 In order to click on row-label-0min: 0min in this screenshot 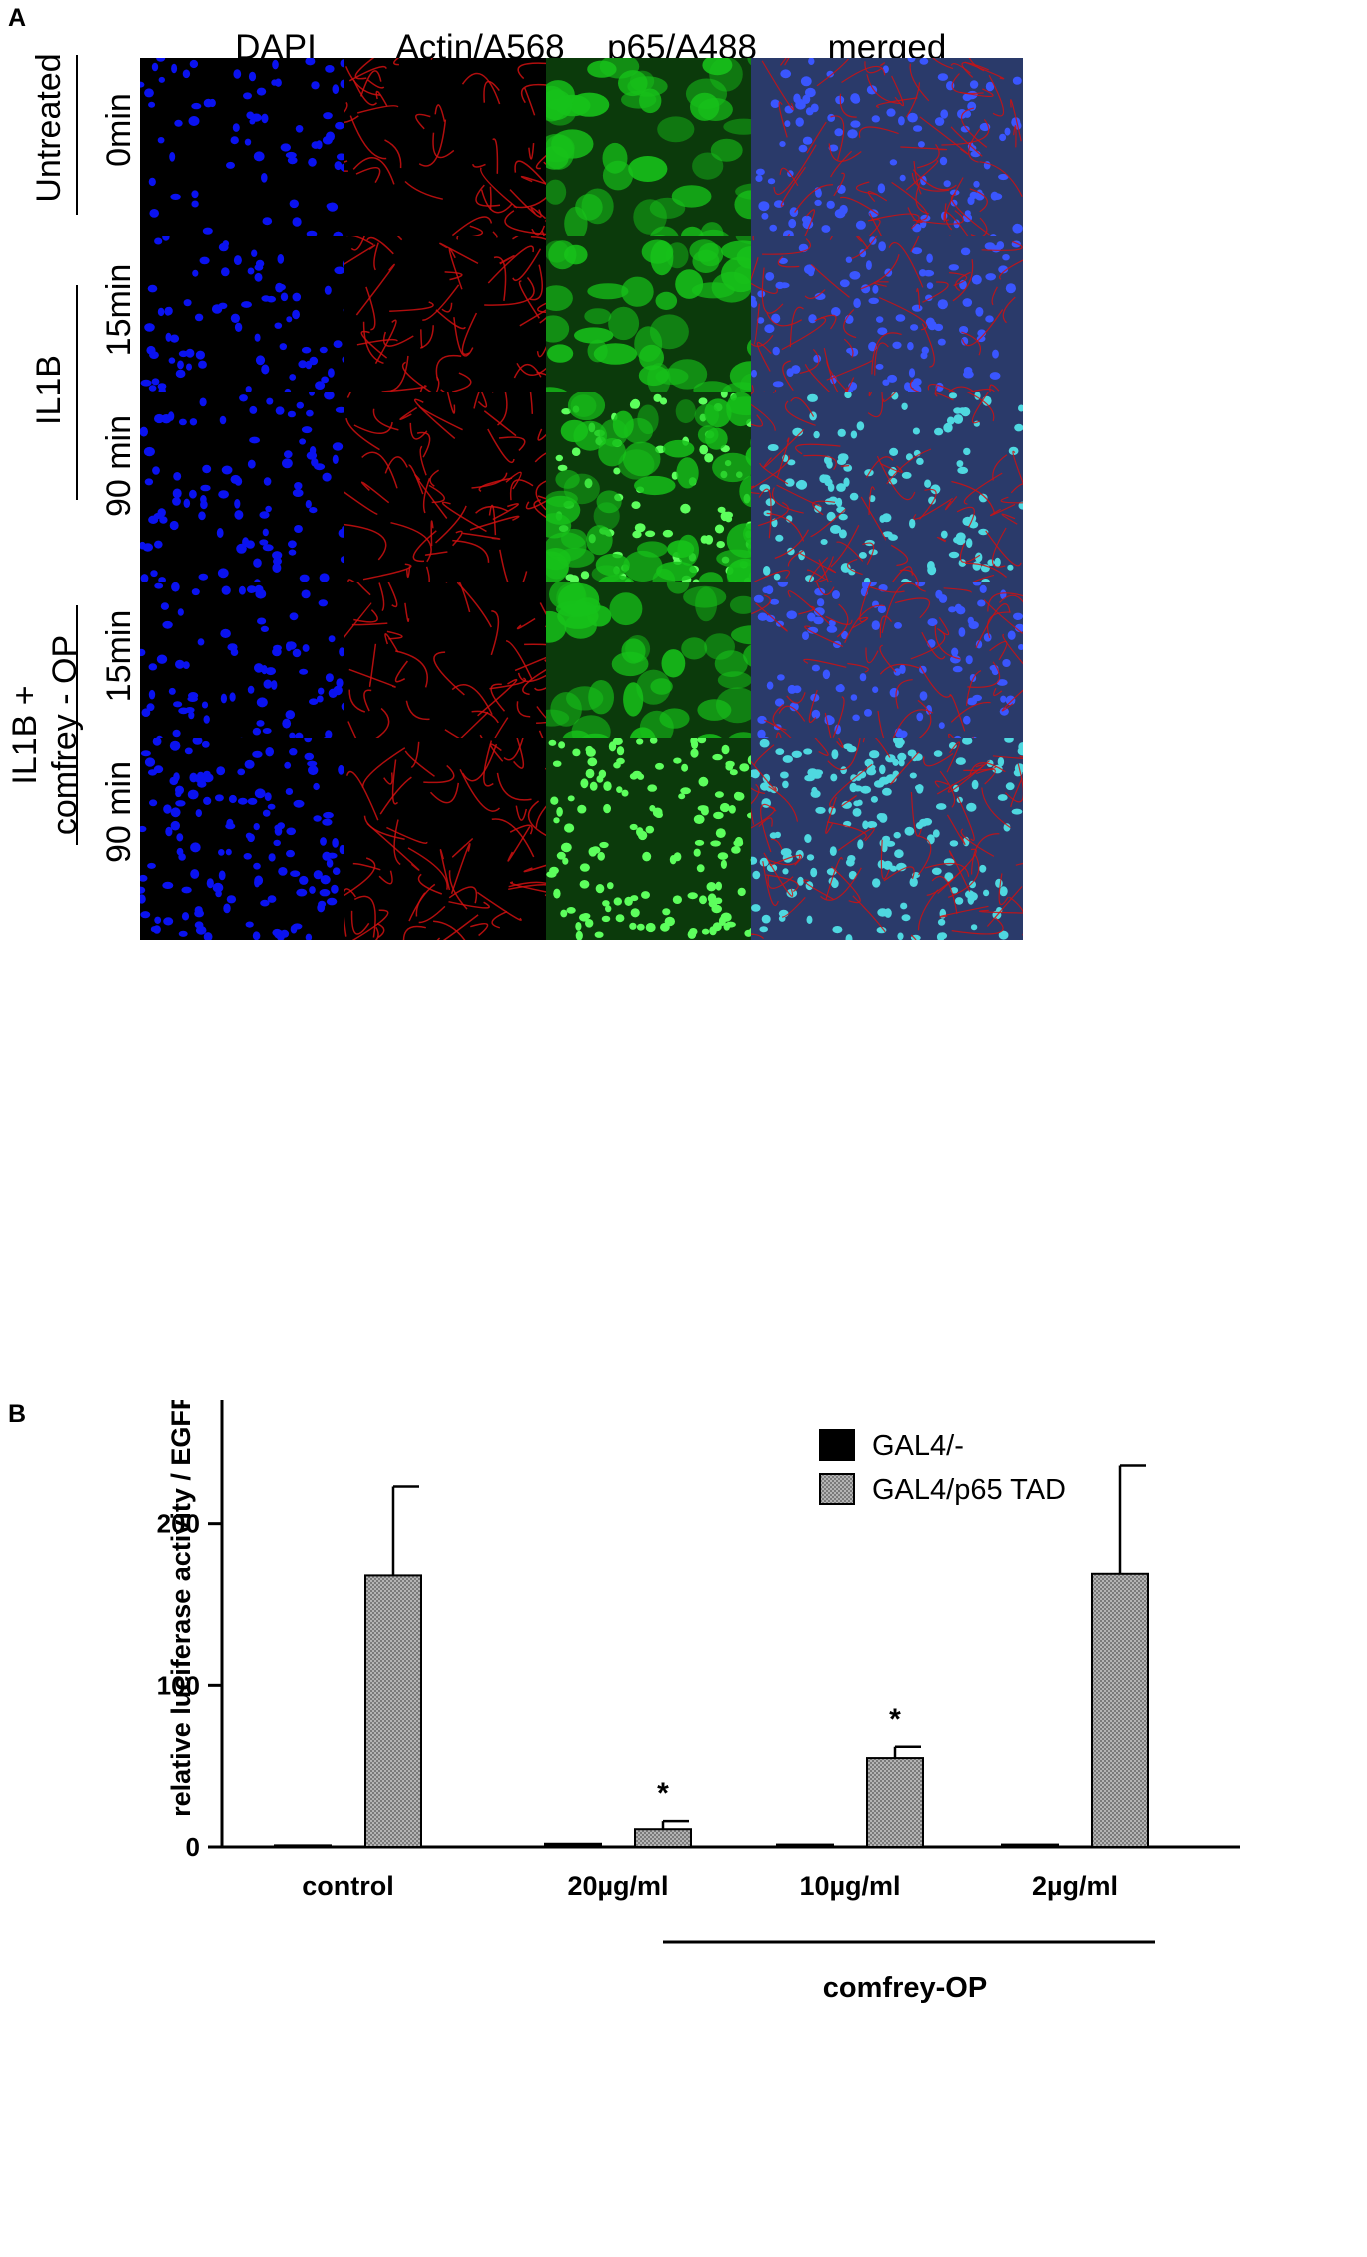, I will do `click(119, 130)`.